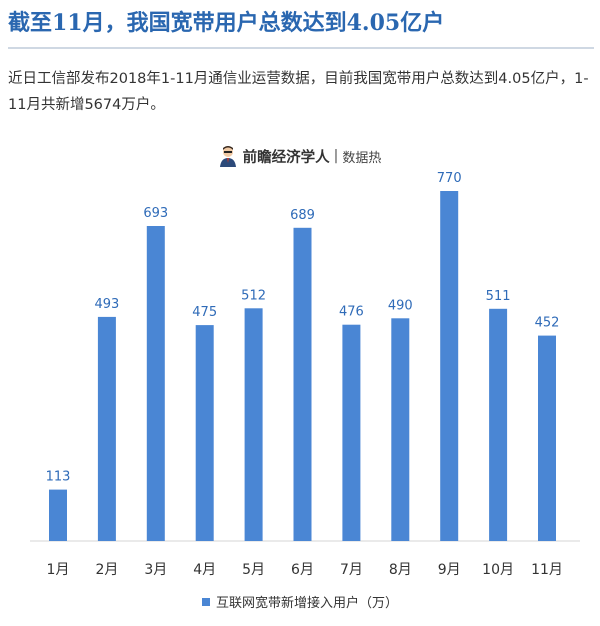 The height and width of the screenshot is (626, 600). What do you see at coordinates (302, 215) in the screenshot?
I see `data-label: 689` at bounding box center [302, 215].